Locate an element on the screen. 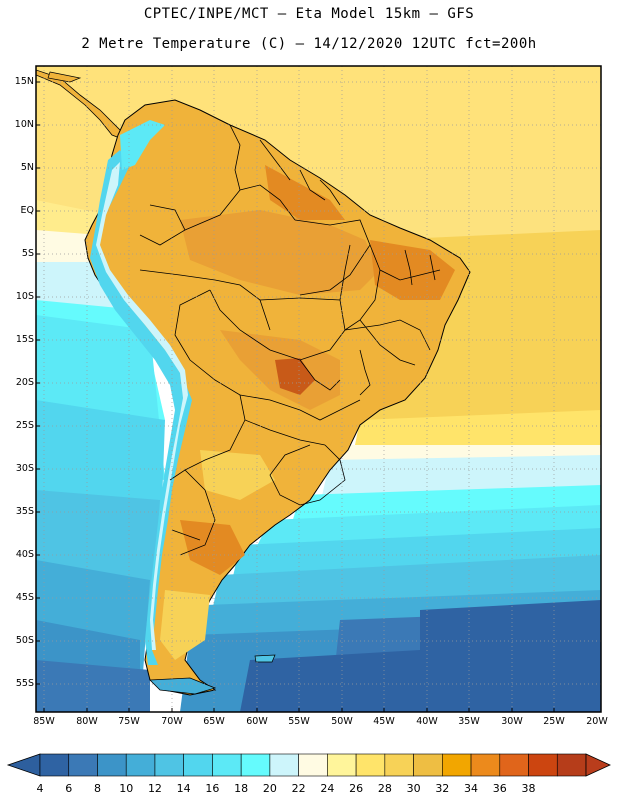  lat-label: 10N is located at coordinates (24, 124).